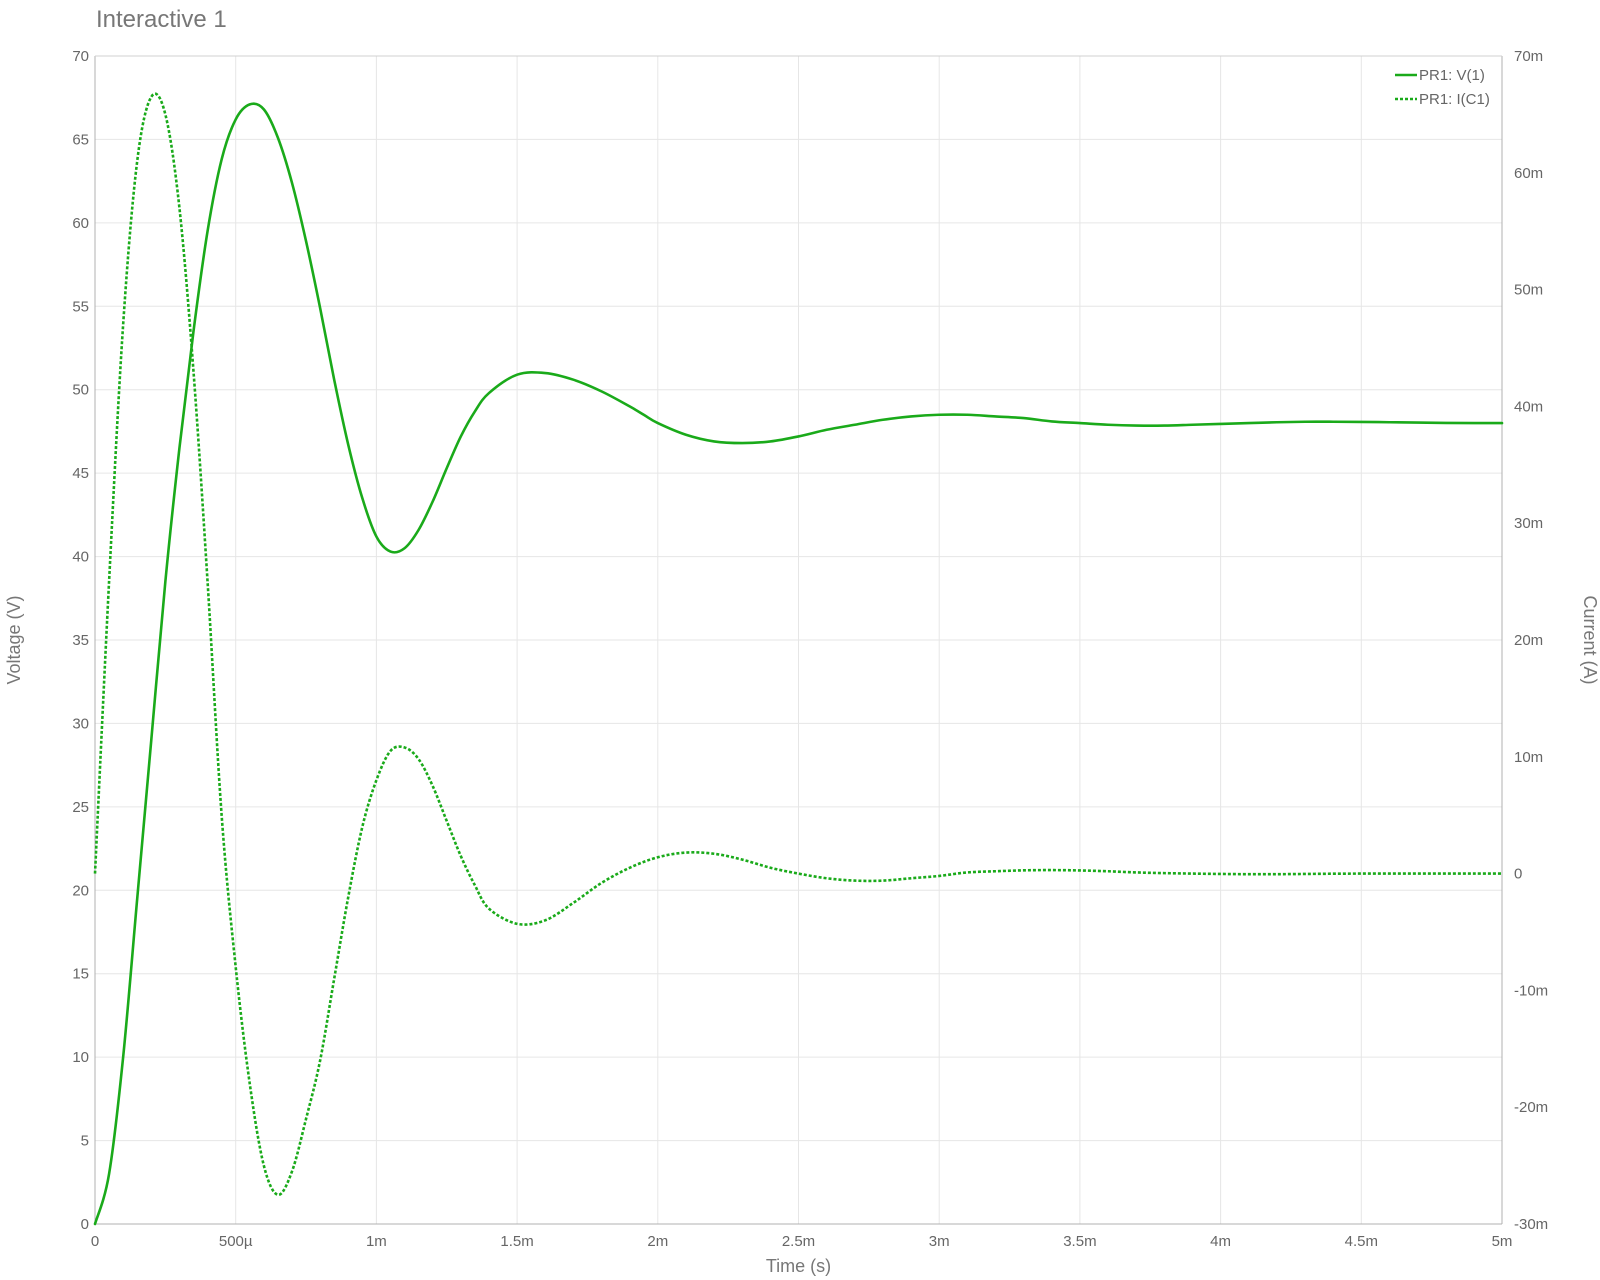 The width and height of the screenshot is (1600, 1280). Describe the element at coordinates (80, 139) in the screenshot. I see `y-tick-label: 65` at that location.